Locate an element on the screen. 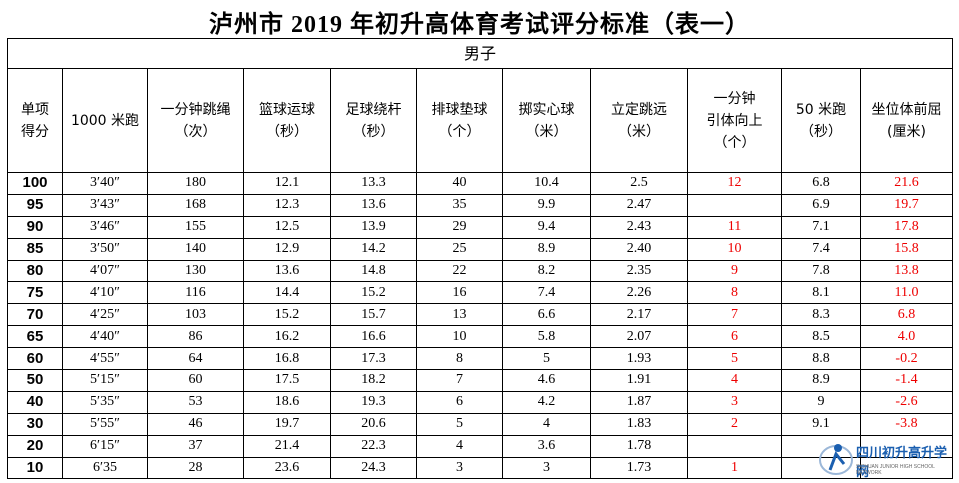 The image size is (959, 483). data-row: 95 3′43″ 168 12.3 13.6 35 9.9 2.47 6.9 19.7 is located at coordinates (480, 205).